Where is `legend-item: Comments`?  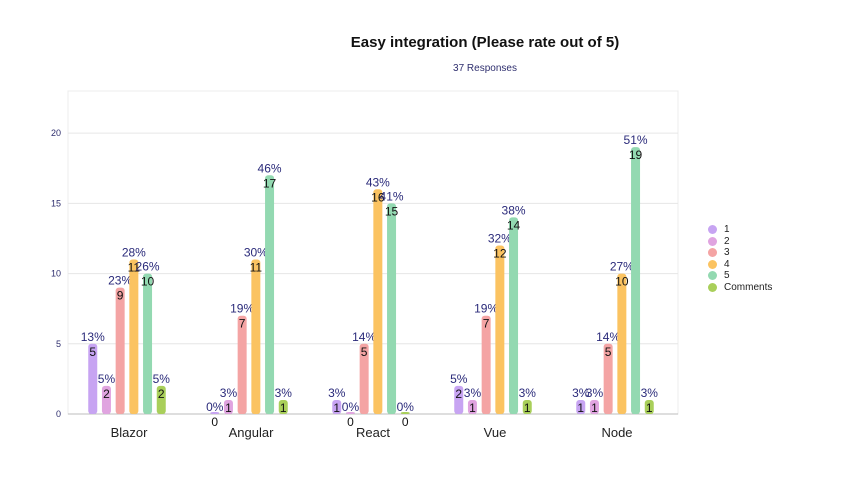 legend-item: Comments is located at coordinates (740, 288).